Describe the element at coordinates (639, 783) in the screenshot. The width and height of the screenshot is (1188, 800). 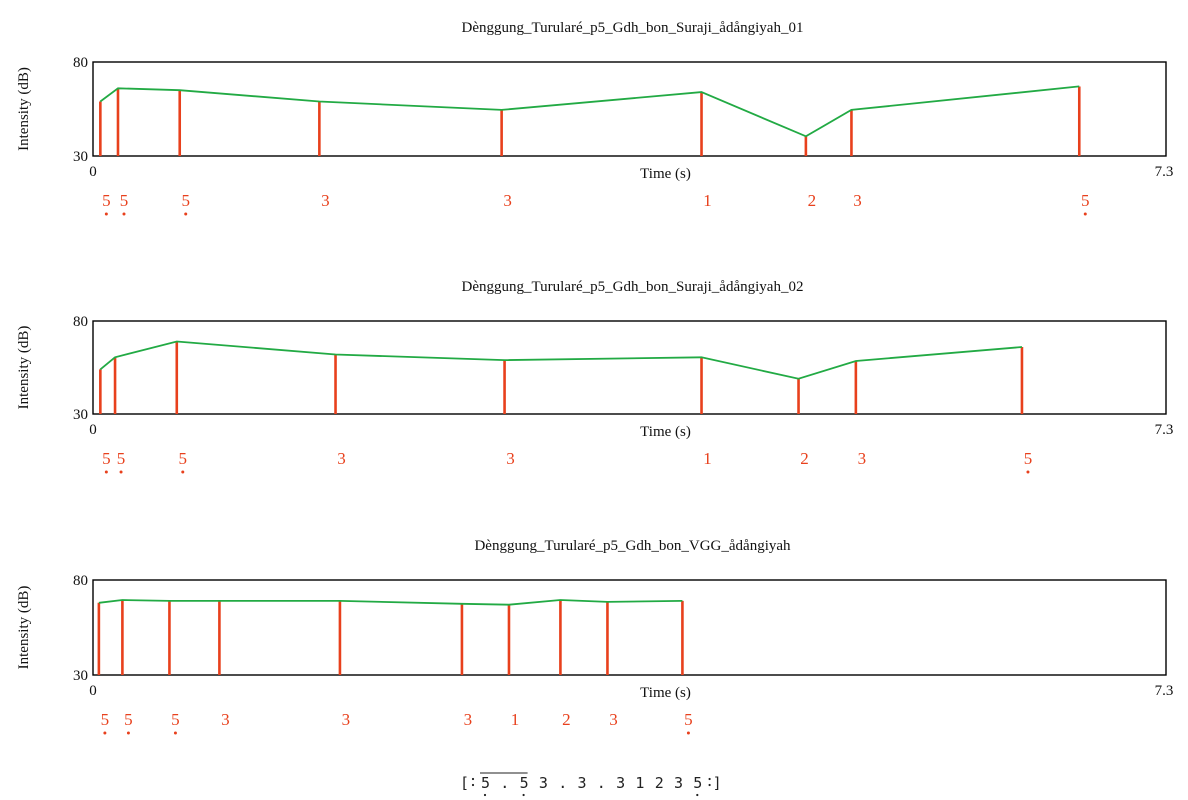
I see `notation-cell: 1` at that location.